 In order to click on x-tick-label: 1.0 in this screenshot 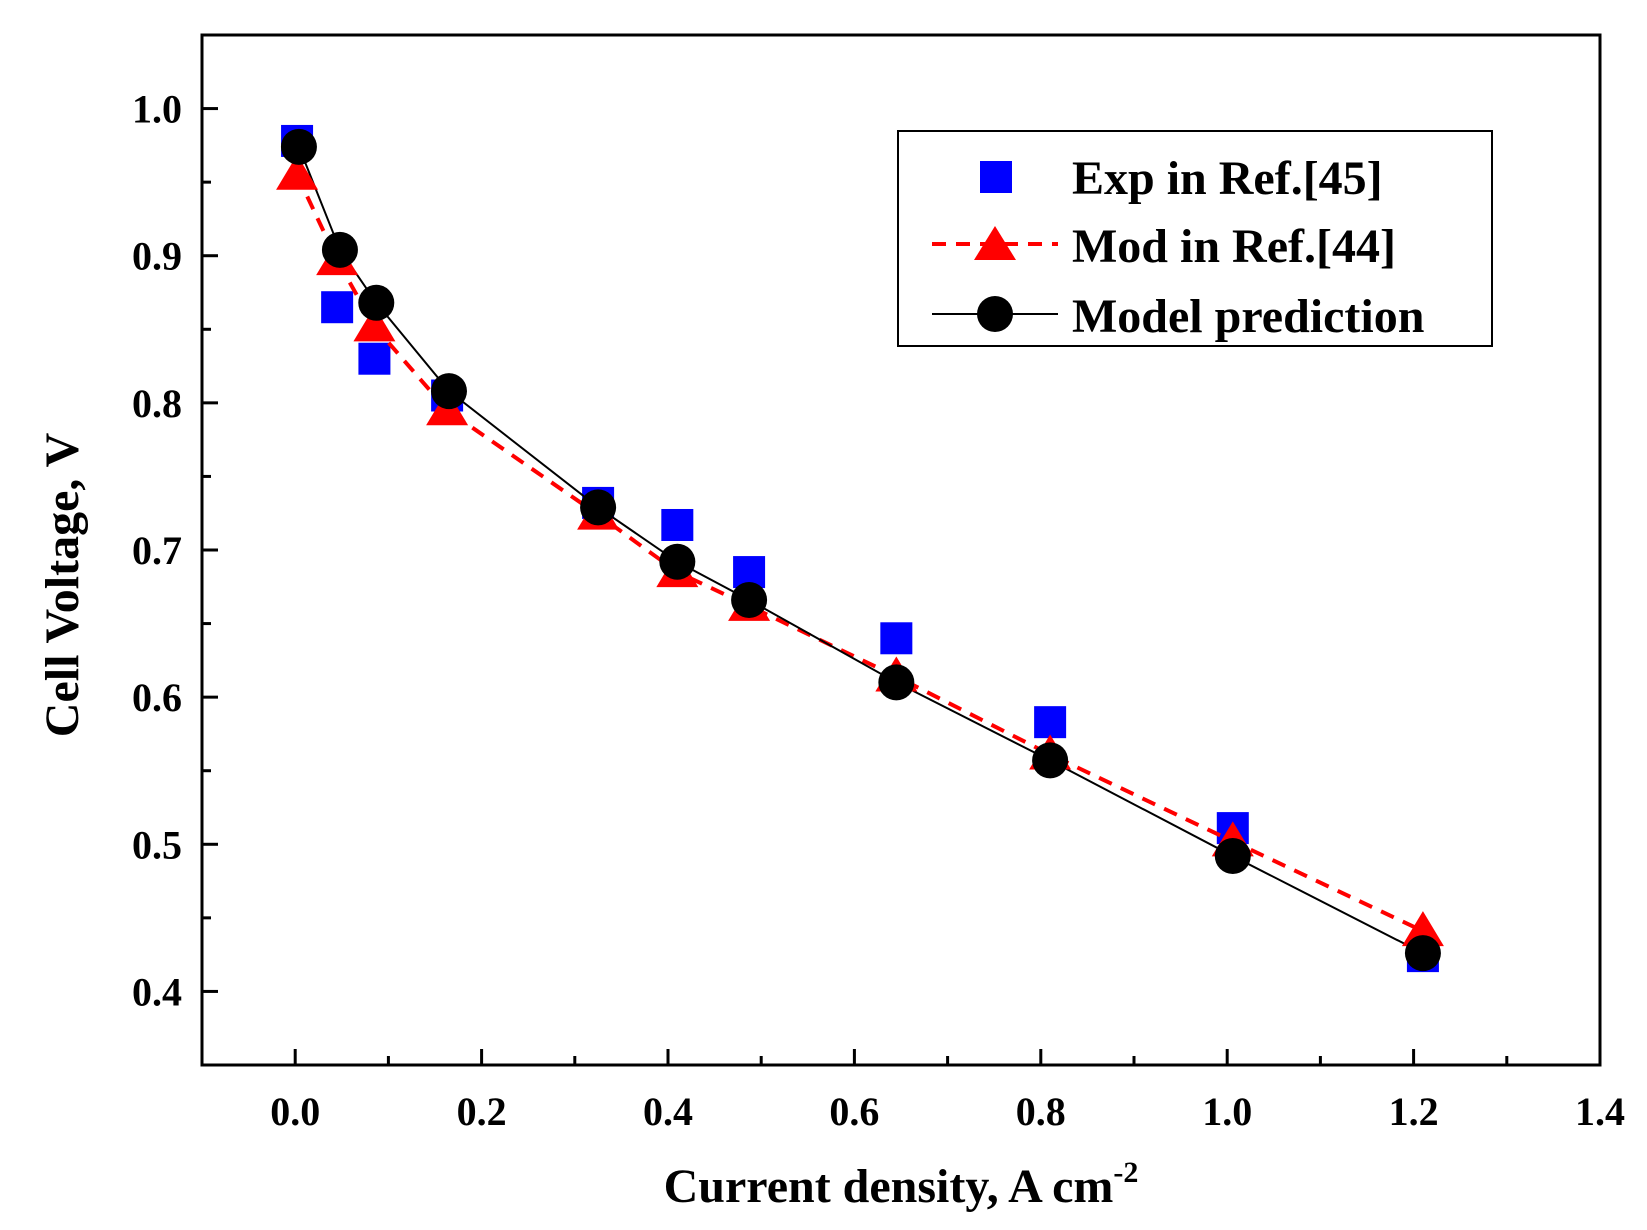, I will do `click(1227, 1111)`.